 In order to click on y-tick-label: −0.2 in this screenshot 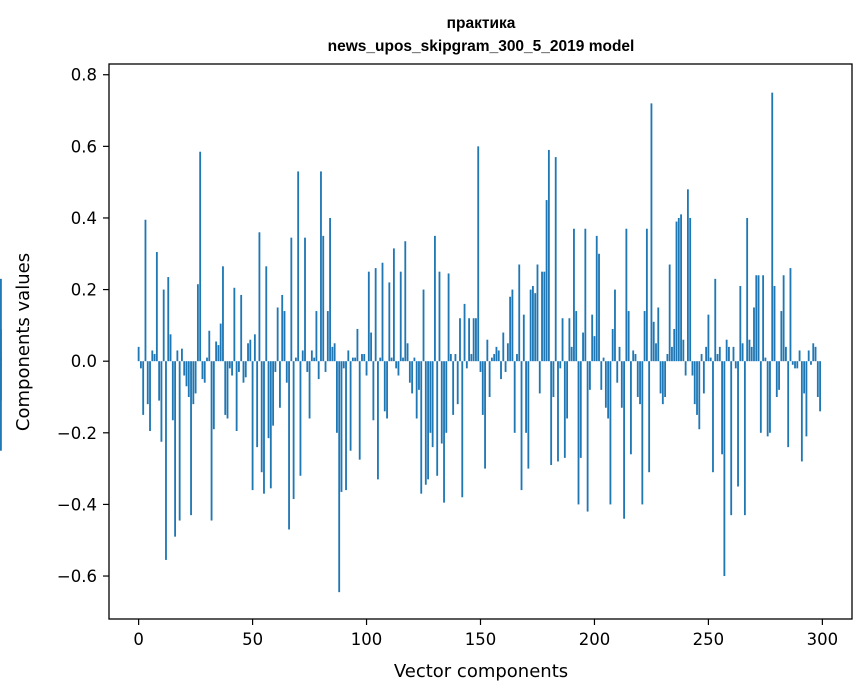, I will do `click(77, 433)`.